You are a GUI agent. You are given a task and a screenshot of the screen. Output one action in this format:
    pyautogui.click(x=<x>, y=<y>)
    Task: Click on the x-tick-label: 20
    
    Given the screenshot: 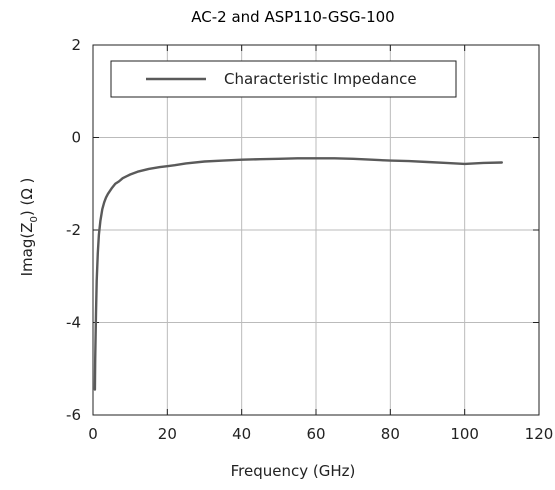 What is the action you would take?
    pyautogui.click(x=167, y=434)
    